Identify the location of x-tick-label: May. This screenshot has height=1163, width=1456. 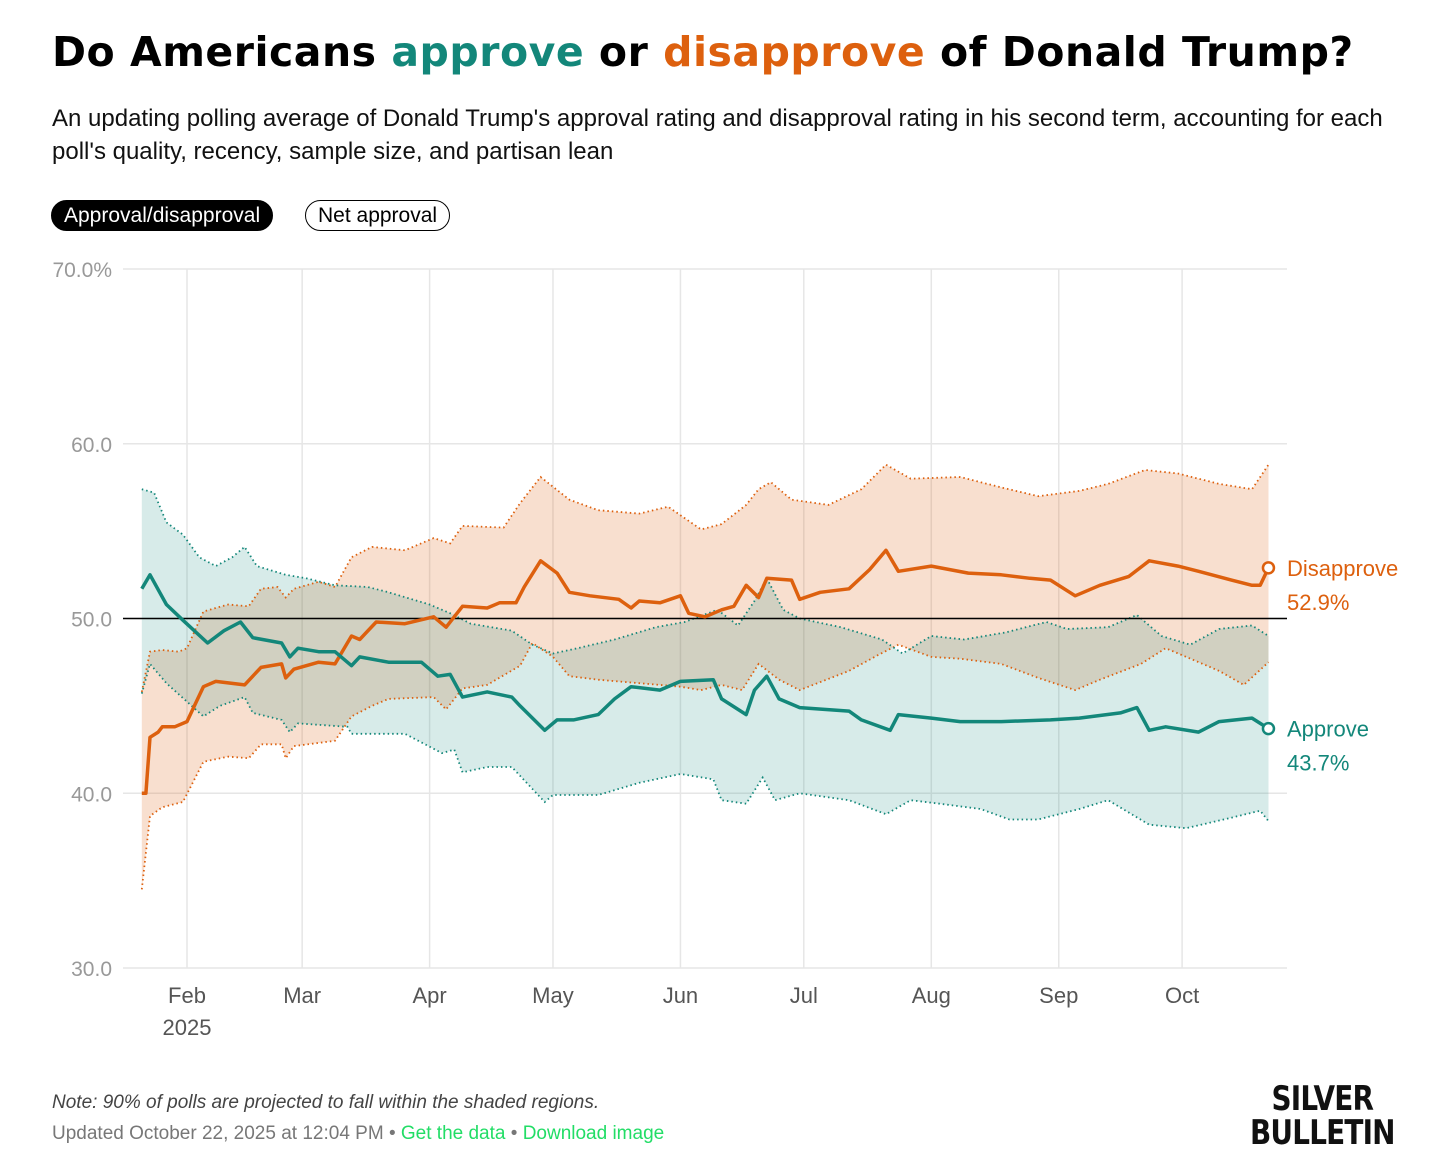
(553, 995).